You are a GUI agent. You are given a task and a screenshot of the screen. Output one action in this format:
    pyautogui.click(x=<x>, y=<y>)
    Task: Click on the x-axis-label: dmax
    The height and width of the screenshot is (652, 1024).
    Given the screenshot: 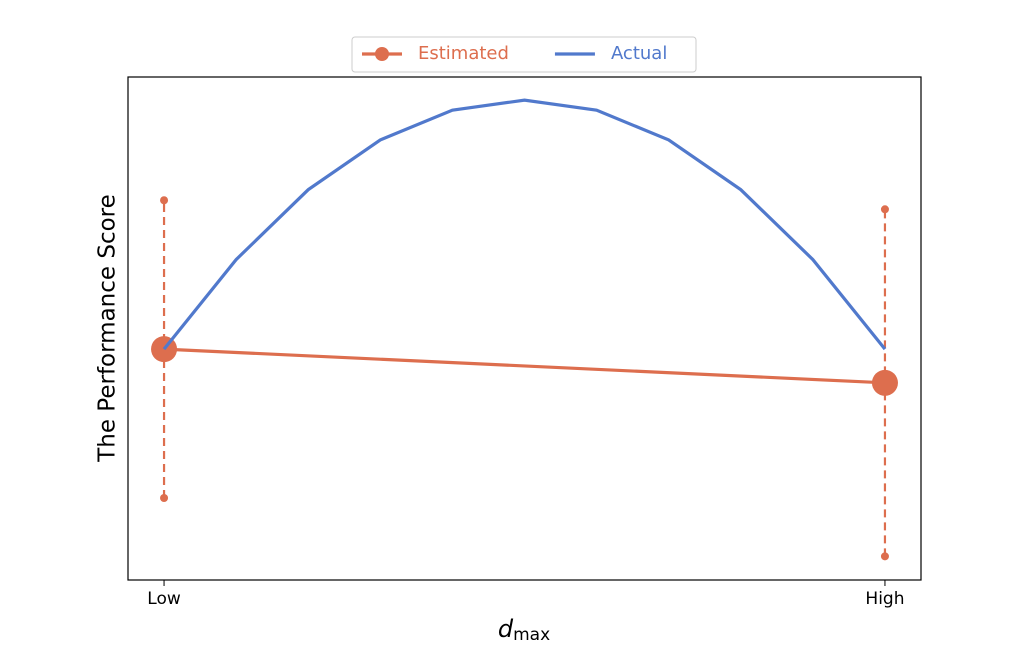 What is the action you would take?
    pyautogui.click(x=524, y=630)
    